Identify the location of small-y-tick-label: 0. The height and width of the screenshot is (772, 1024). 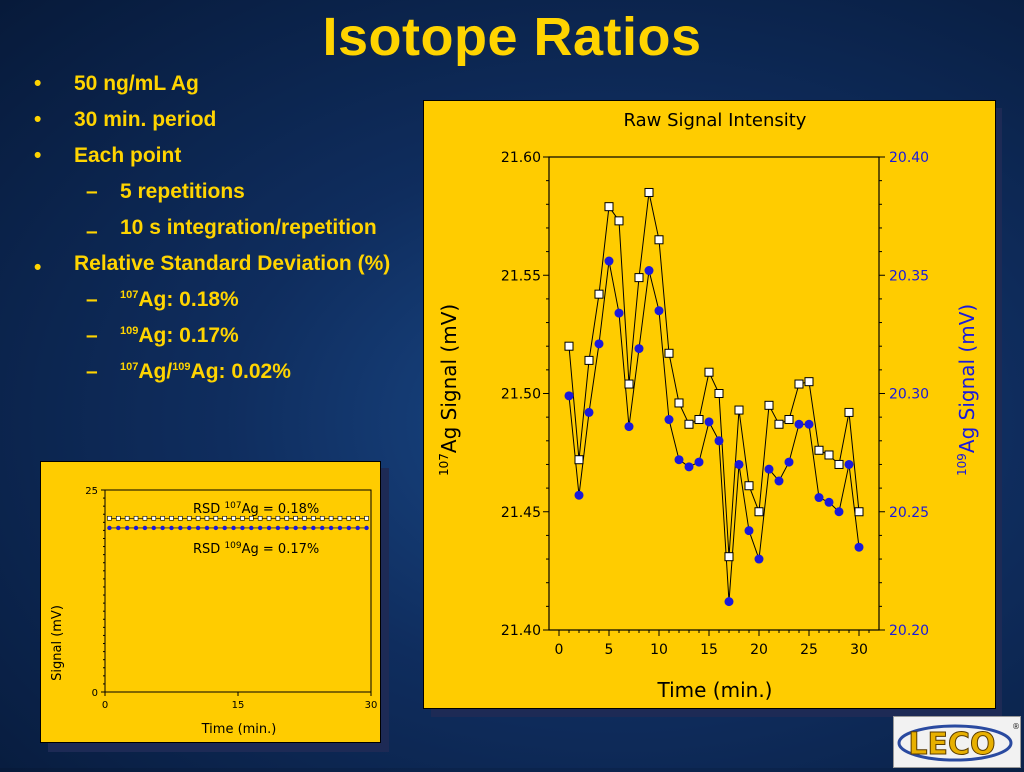
(95, 693).